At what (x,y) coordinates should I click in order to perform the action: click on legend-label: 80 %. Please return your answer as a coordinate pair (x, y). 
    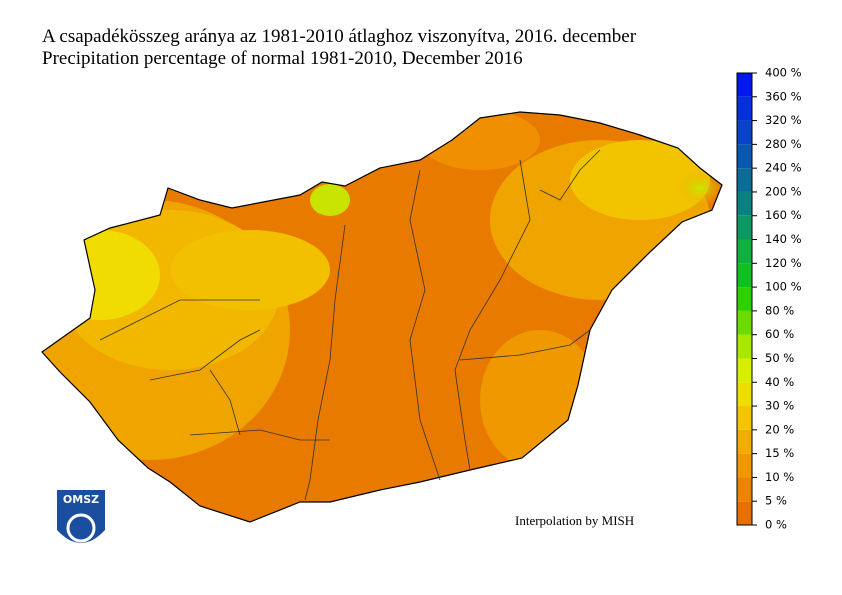
    Looking at the image, I should click on (779, 310).